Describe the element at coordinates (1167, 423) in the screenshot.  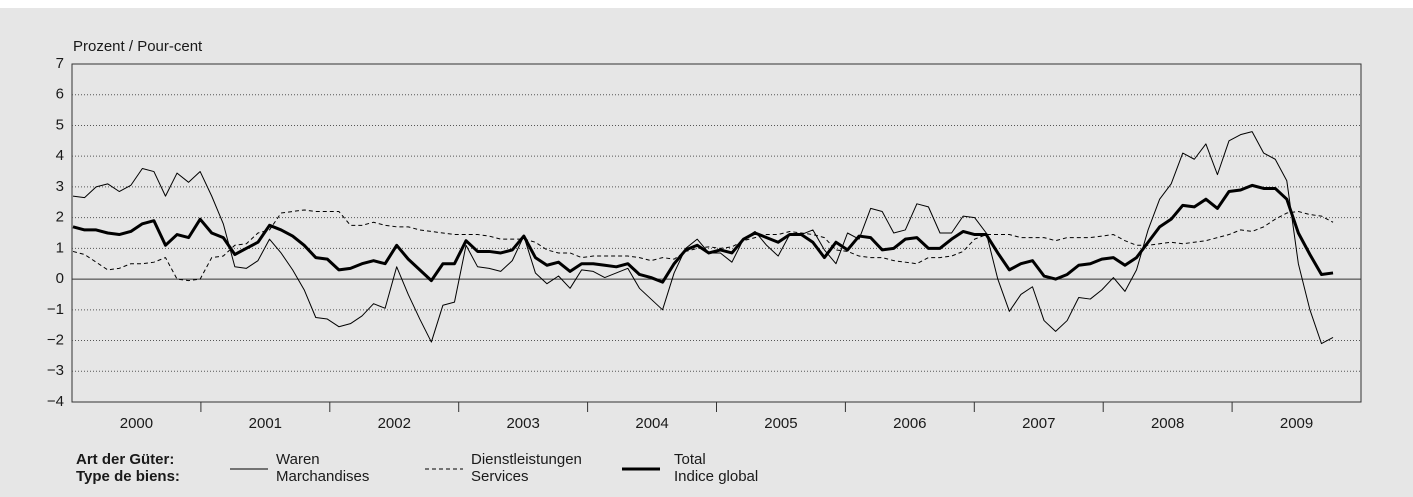
I see `x-tick-label: 2008` at that location.